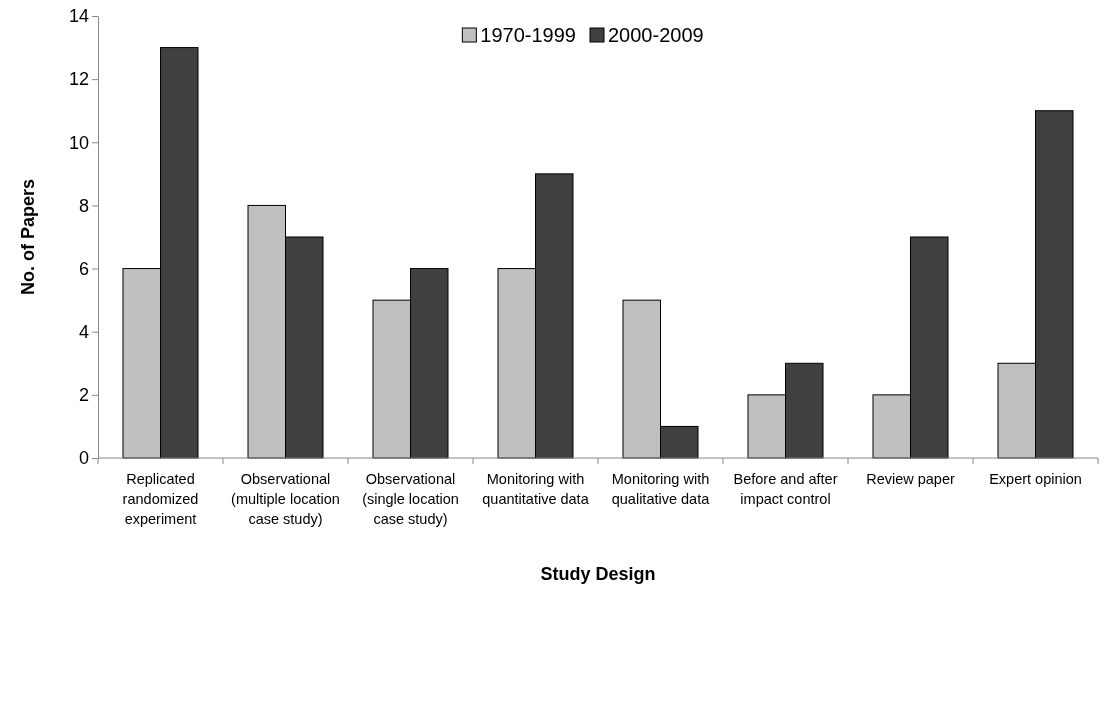 The height and width of the screenshot is (719, 1107). Describe the element at coordinates (598, 574) in the screenshot. I see `x-axis-title: Study Design` at that location.